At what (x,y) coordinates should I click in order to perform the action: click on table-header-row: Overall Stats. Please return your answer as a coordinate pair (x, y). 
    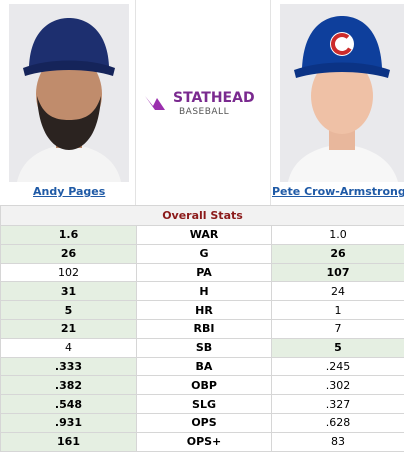
    Looking at the image, I should click on (202, 215).